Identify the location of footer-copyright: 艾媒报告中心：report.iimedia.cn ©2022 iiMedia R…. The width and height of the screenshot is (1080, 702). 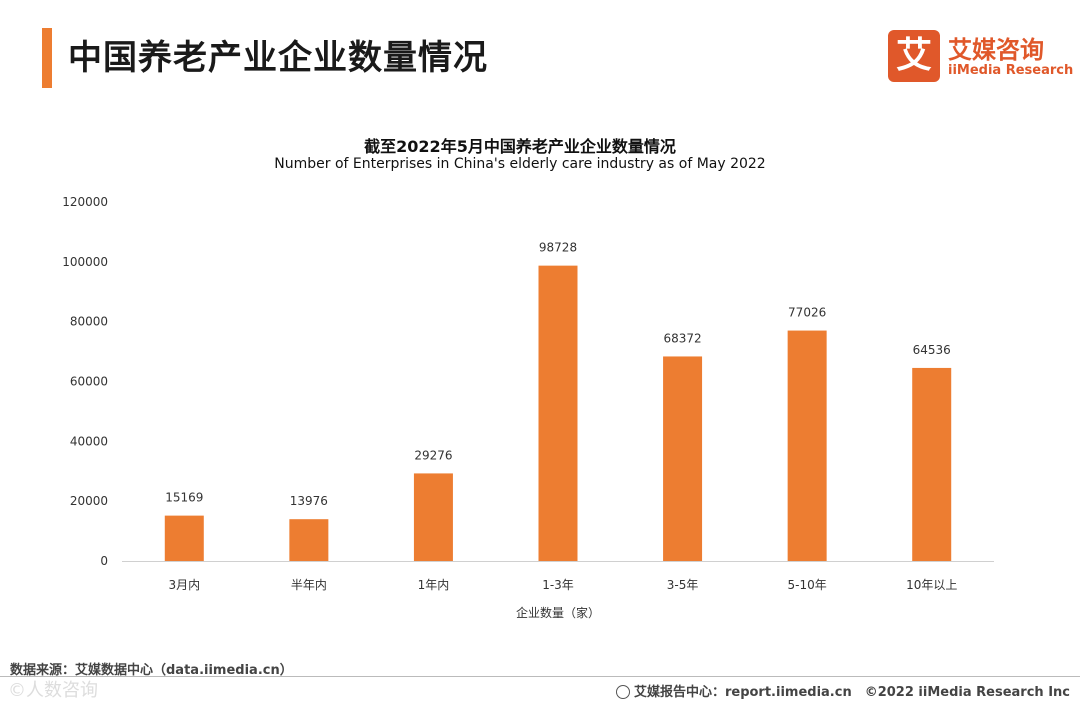
(842, 690).